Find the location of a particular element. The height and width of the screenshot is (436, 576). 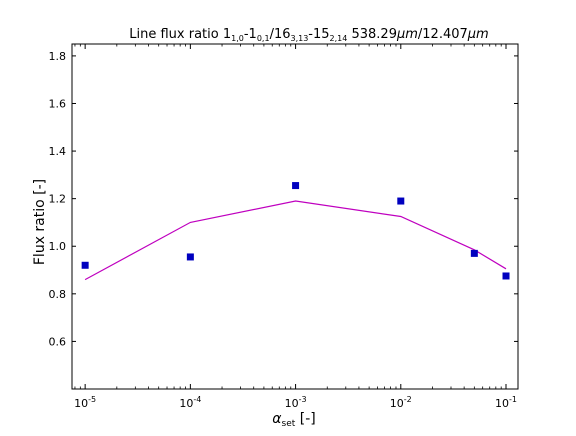

title-sub-2: 0,1 is located at coordinates (263, 38).